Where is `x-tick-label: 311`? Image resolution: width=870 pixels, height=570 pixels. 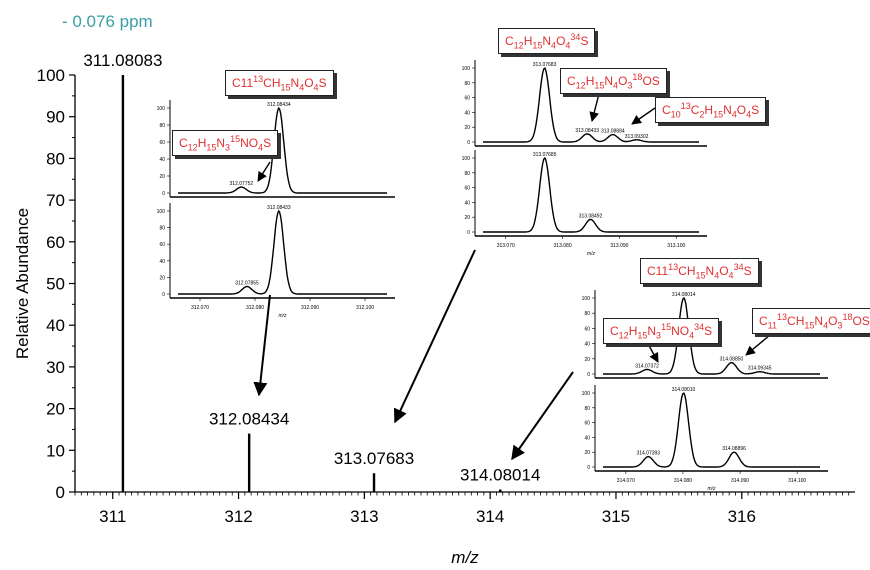 x-tick-label: 311 is located at coordinates (112, 516).